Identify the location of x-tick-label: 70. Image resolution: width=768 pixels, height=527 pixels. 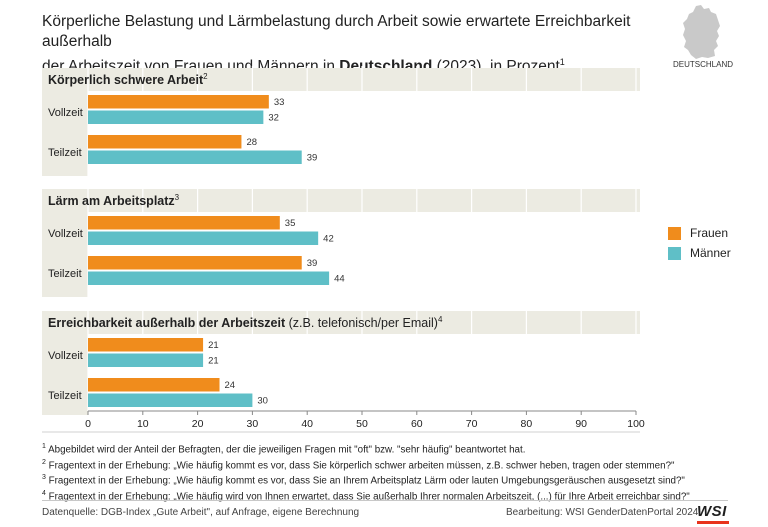
(472, 424).